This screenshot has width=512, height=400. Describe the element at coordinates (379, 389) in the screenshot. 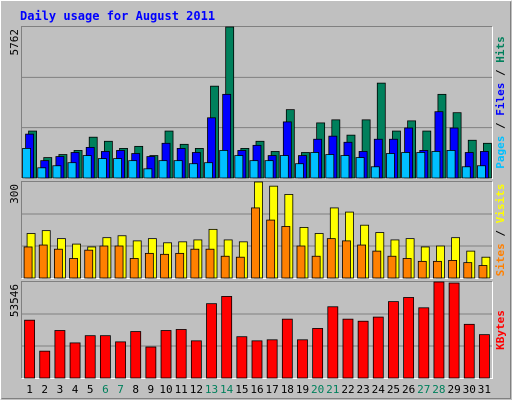

I see `x-tick-label: 24` at that location.